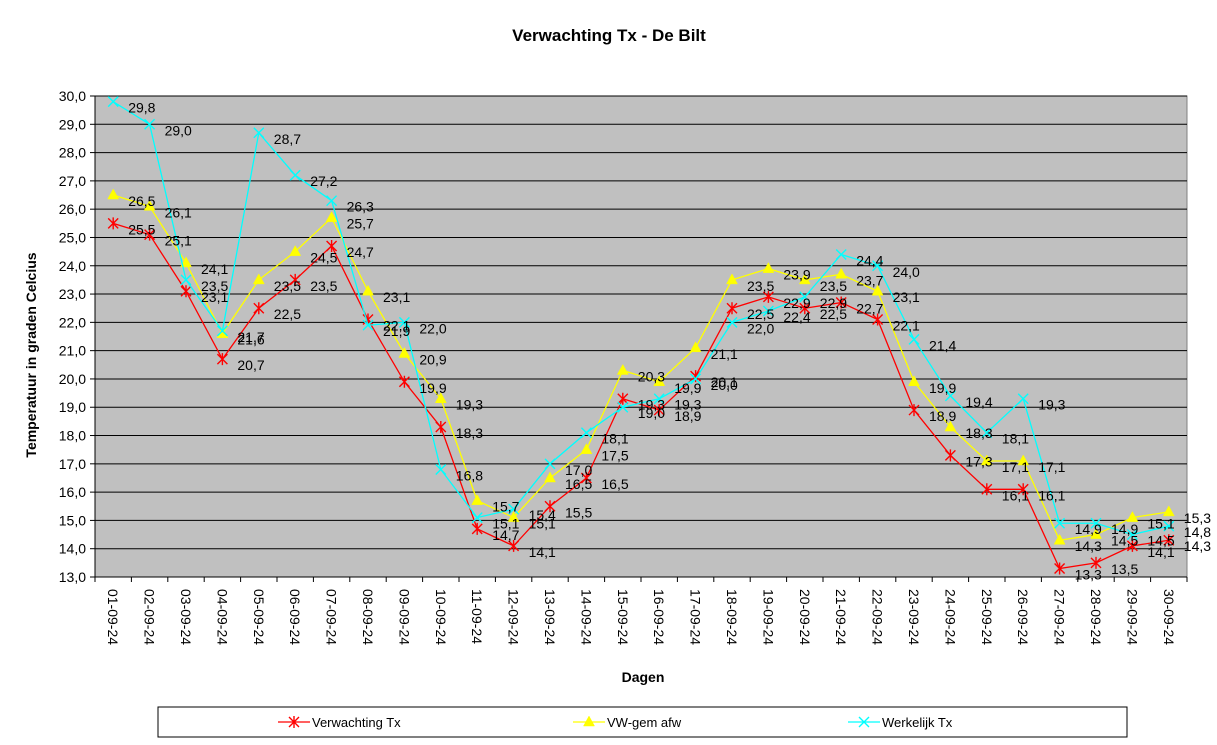 The height and width of the screenshot is (745, 1217). I want to click on x-tick-label: 13-09-24, so click(550, 617).